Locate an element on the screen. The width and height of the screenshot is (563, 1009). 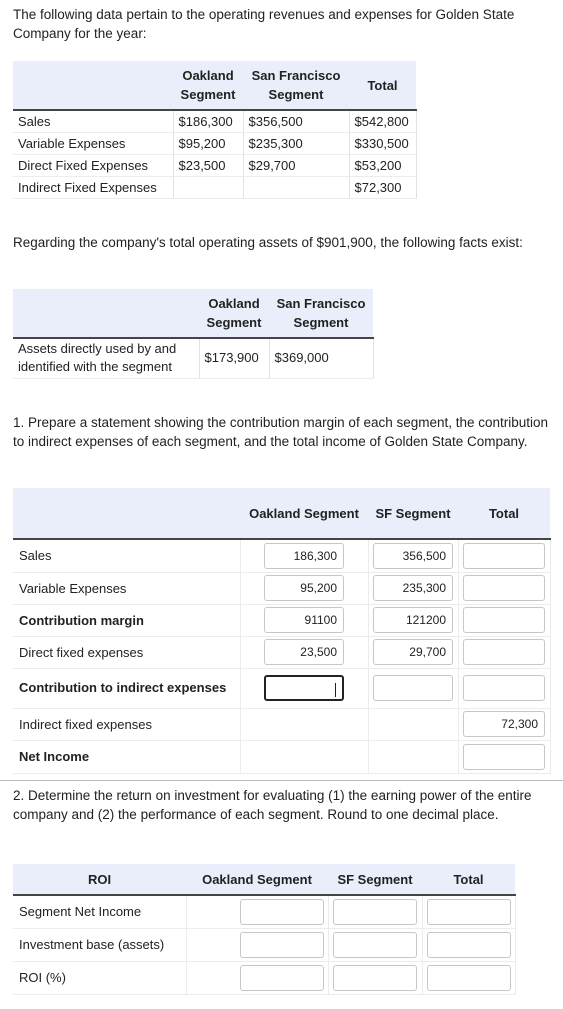
table-row: Net Income is located at coordinates (282, 757).